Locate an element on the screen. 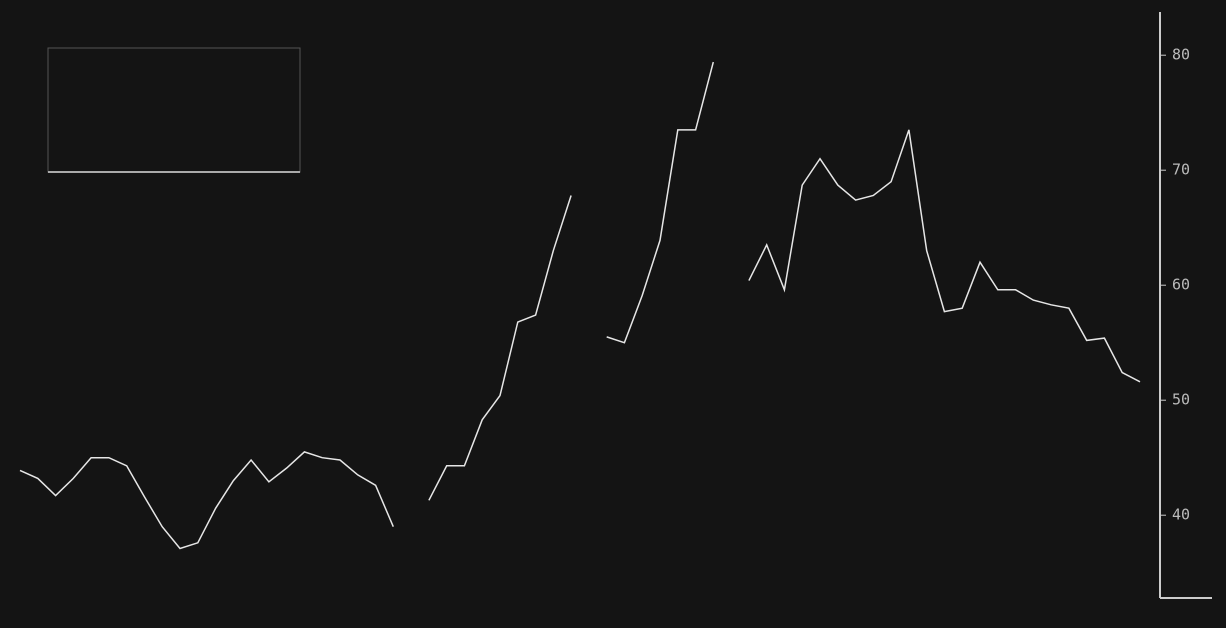 Image resolution: width=1226 pixels, height=628 pixels. y-tick-label: 80 is located at coordinates (1181, 55).